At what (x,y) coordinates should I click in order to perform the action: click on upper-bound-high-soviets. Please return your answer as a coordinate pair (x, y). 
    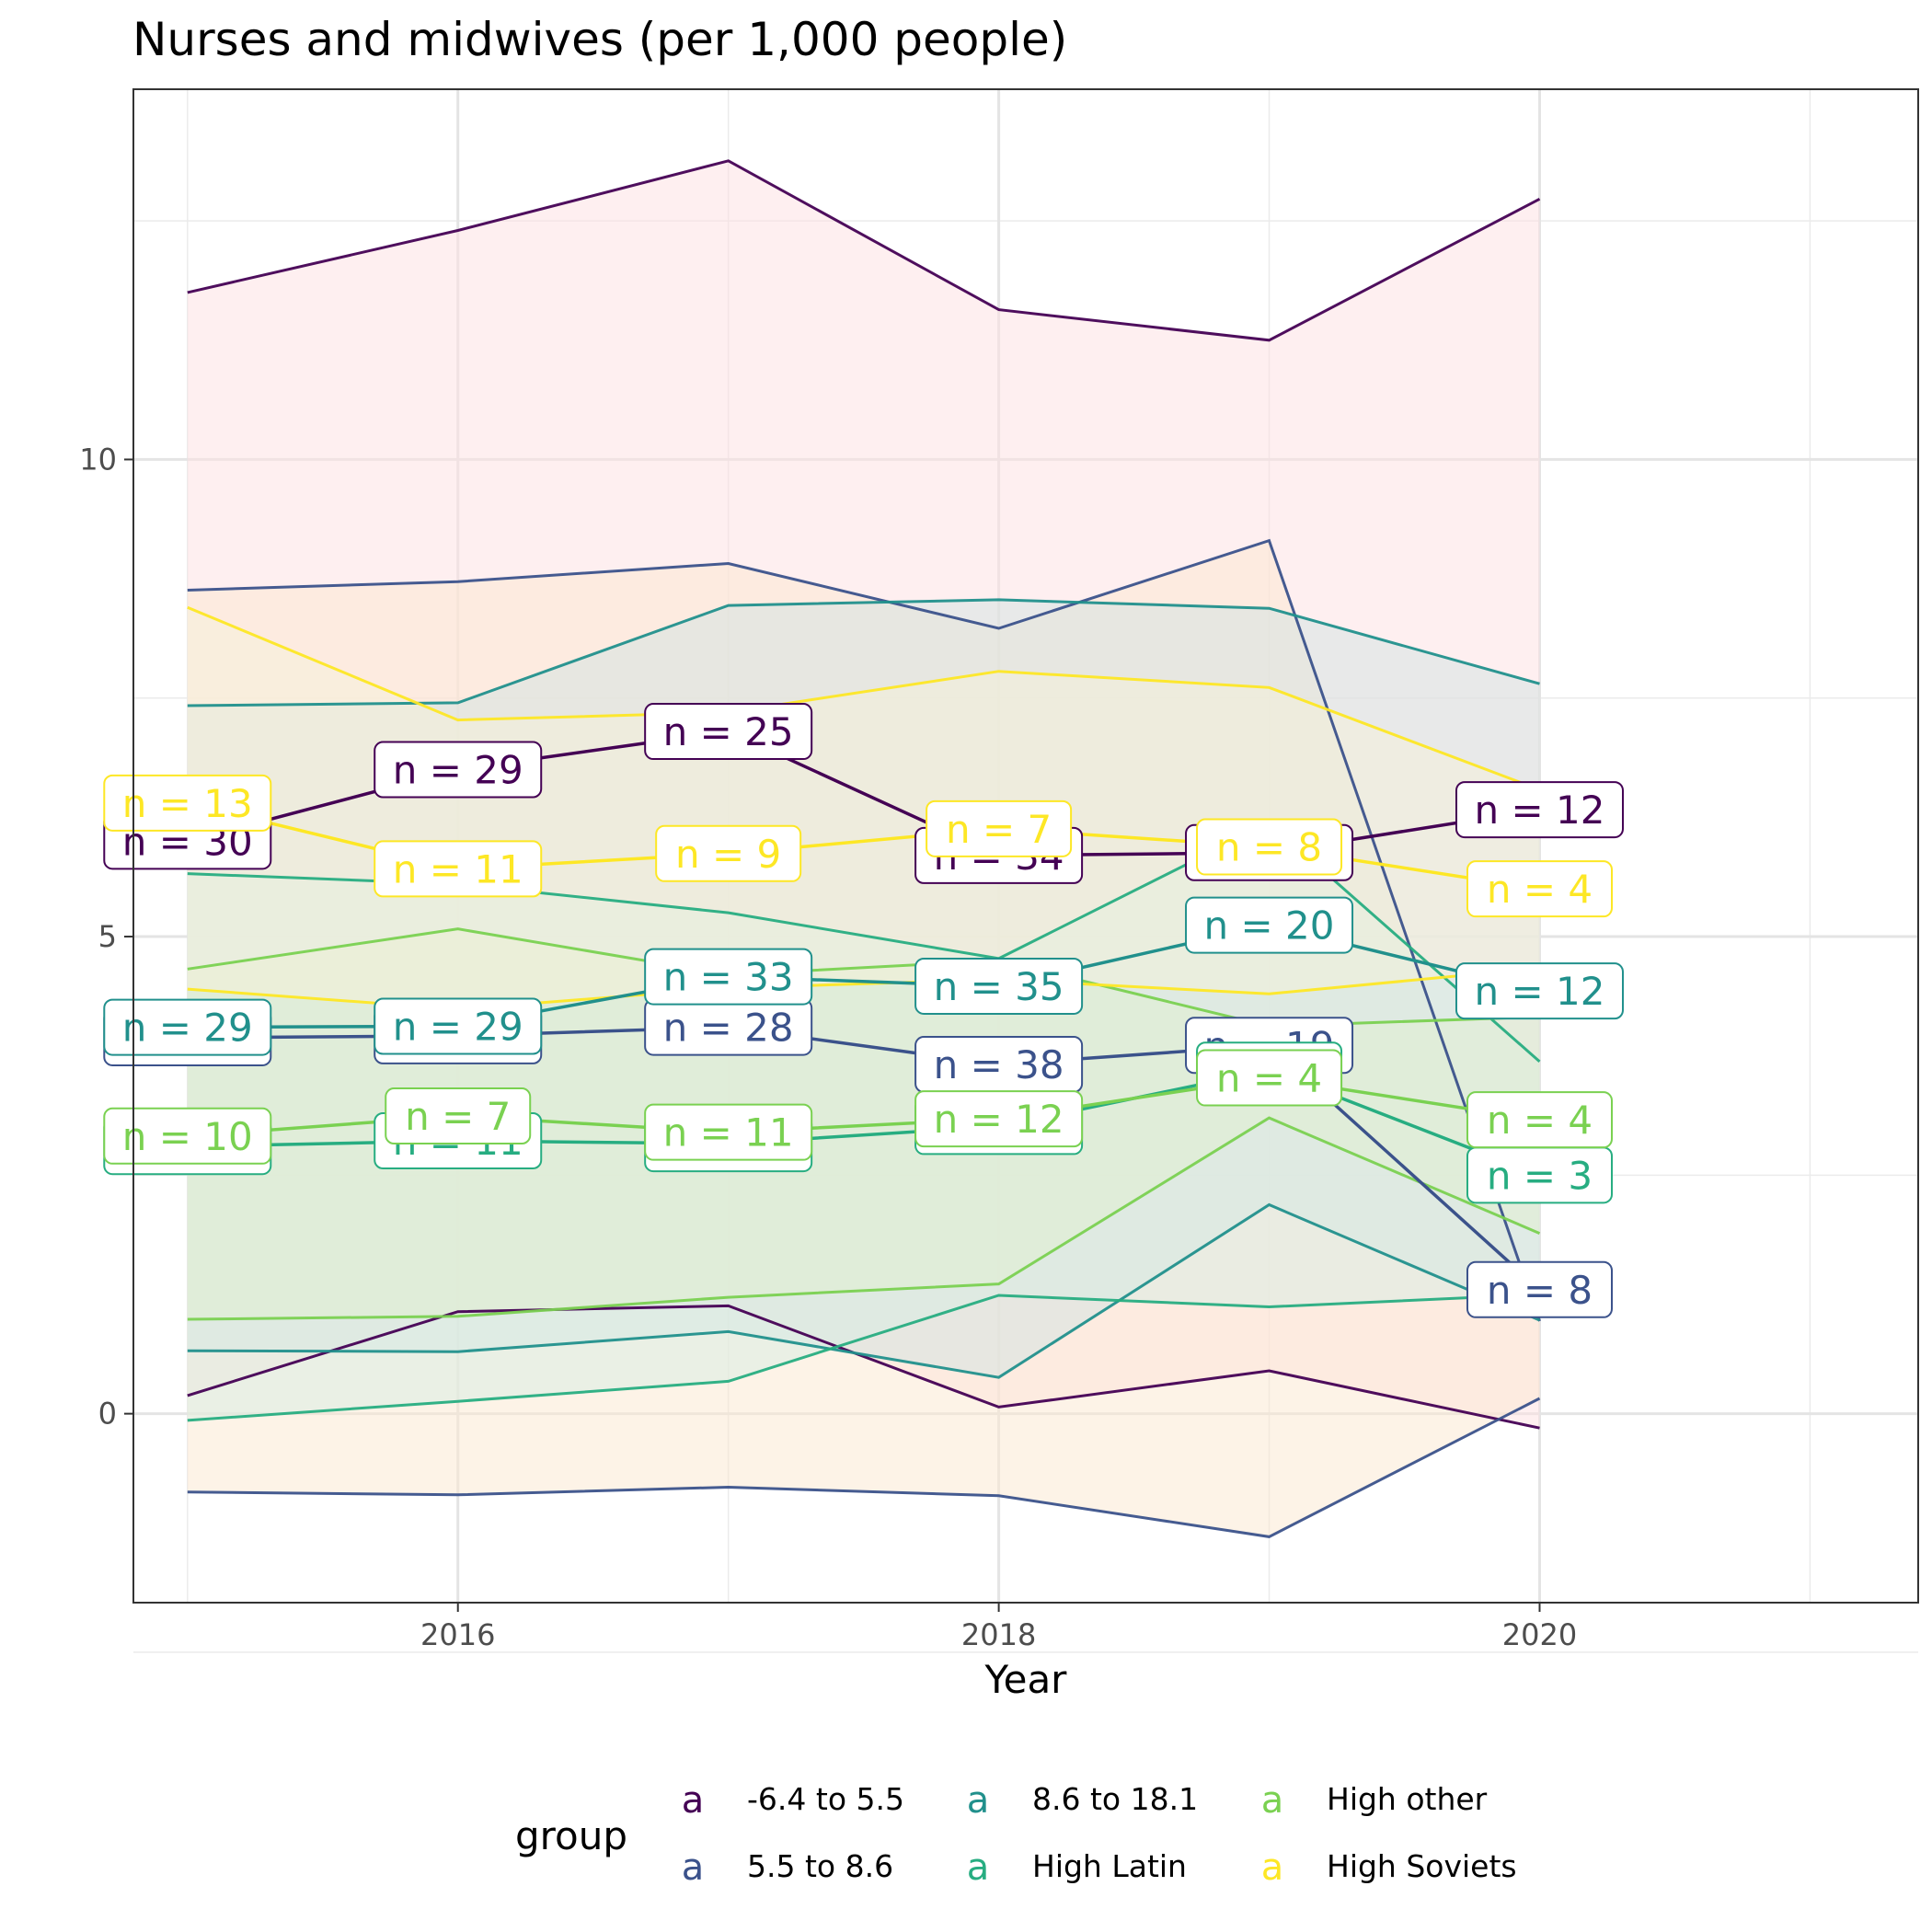
    Looking at the image, I should click on (864, 698).